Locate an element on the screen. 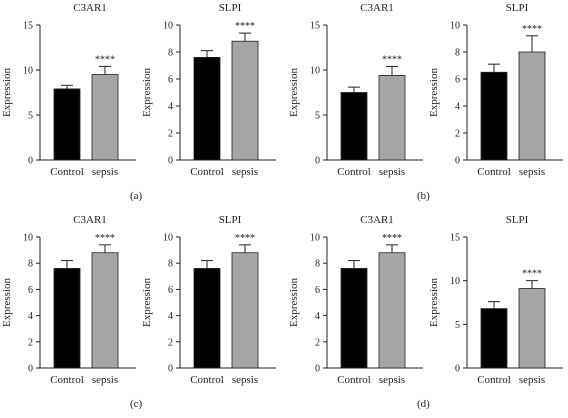 The height and width of the screenshot is (418, 568). panel-label-c: (c) is located at coordinates (136, 404).